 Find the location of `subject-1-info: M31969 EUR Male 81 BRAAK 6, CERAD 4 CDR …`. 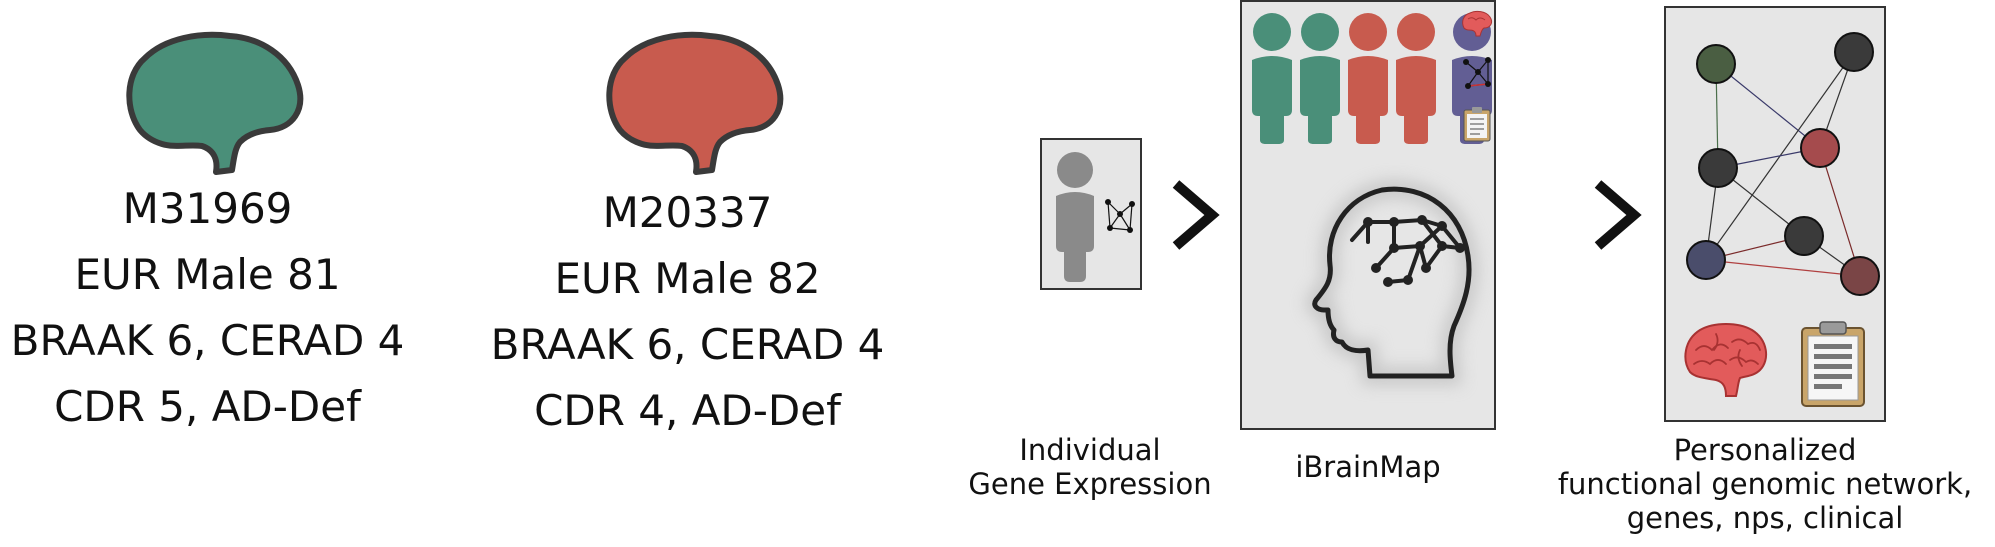

subject-1-info: M31969 EUR Male 81 BRAAK 6, CERAD 4 CDR … is located at coordinates (207, 308).